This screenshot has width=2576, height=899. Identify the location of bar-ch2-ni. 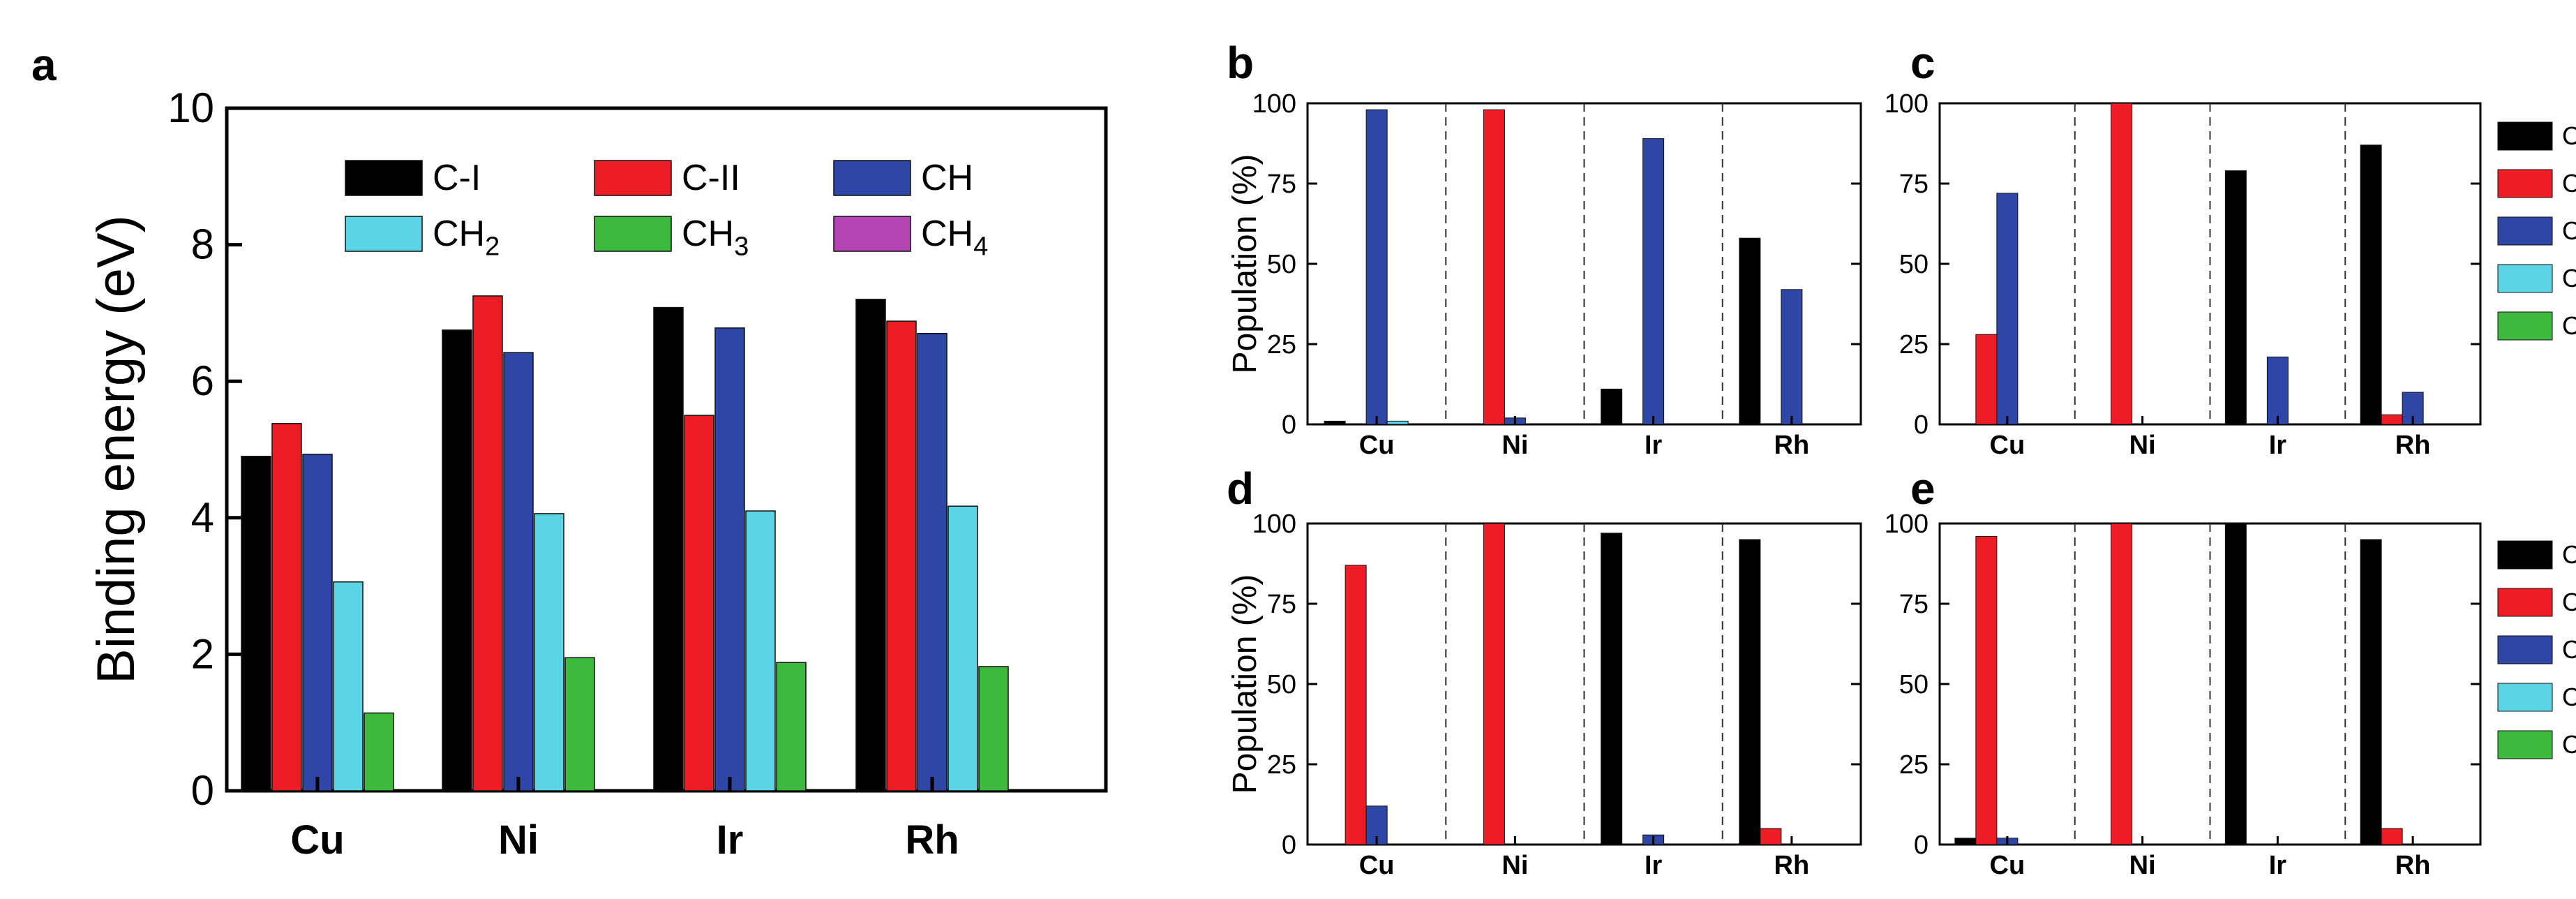
(549, 653).